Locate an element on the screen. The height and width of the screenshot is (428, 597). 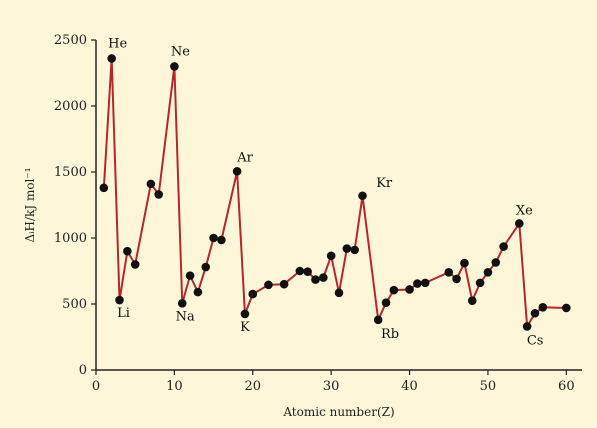
x-tick-label: 60 is located at coordinates (566, 386).